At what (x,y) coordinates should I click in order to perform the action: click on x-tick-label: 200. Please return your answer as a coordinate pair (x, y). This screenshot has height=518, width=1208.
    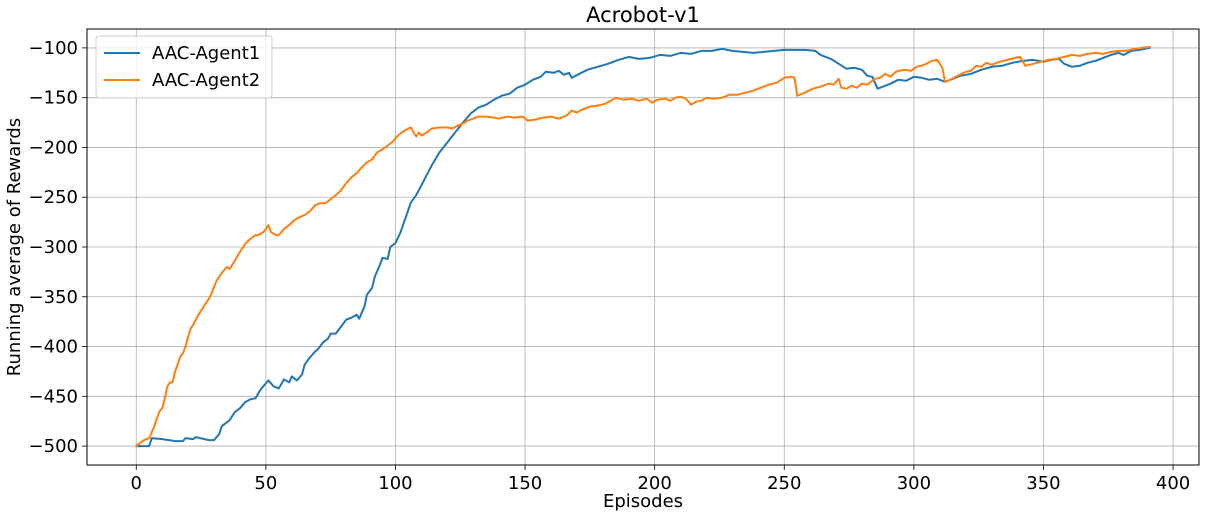
    Looking at the image, I should click on (654, 483).